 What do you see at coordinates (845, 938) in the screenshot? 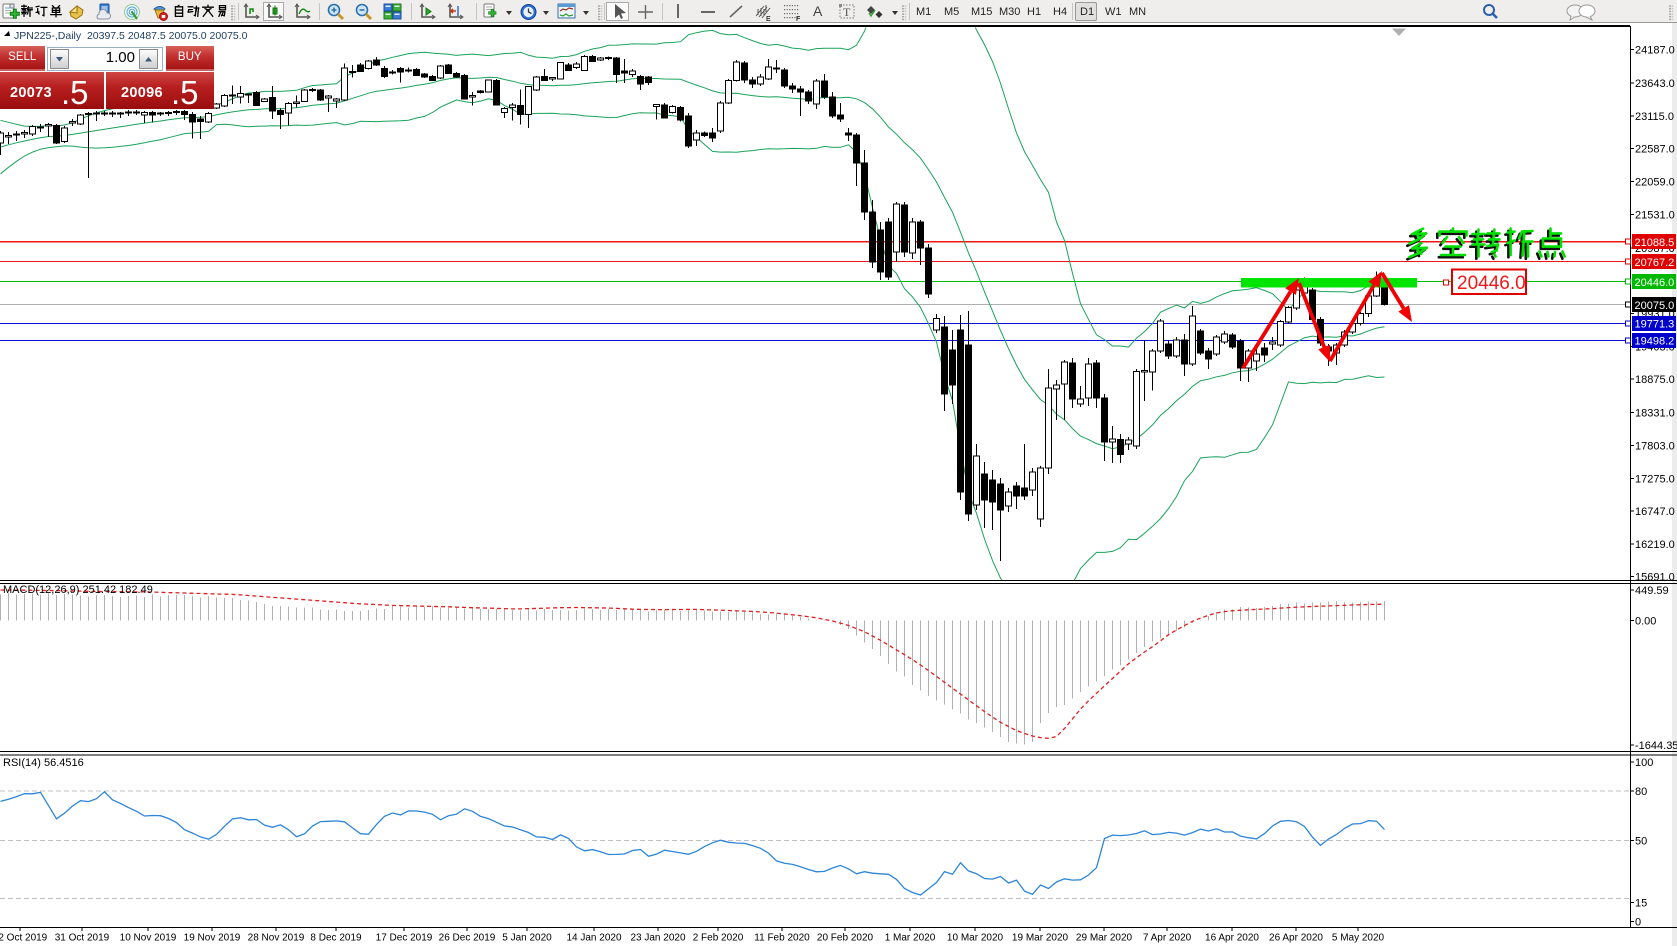
I see `svg-text: 20 Feb 2020` at bounding box center [845, 938].